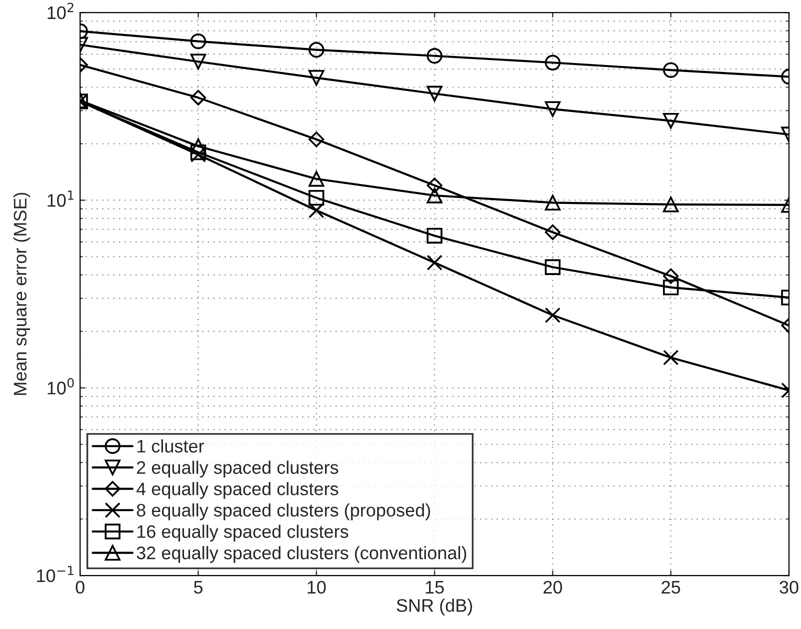 This screenshot has height=629, width=801. What do you see at coordinates (671, 587) in the screenshot?
I see `x-tick-label: 25` at bounding box center [671, 587].